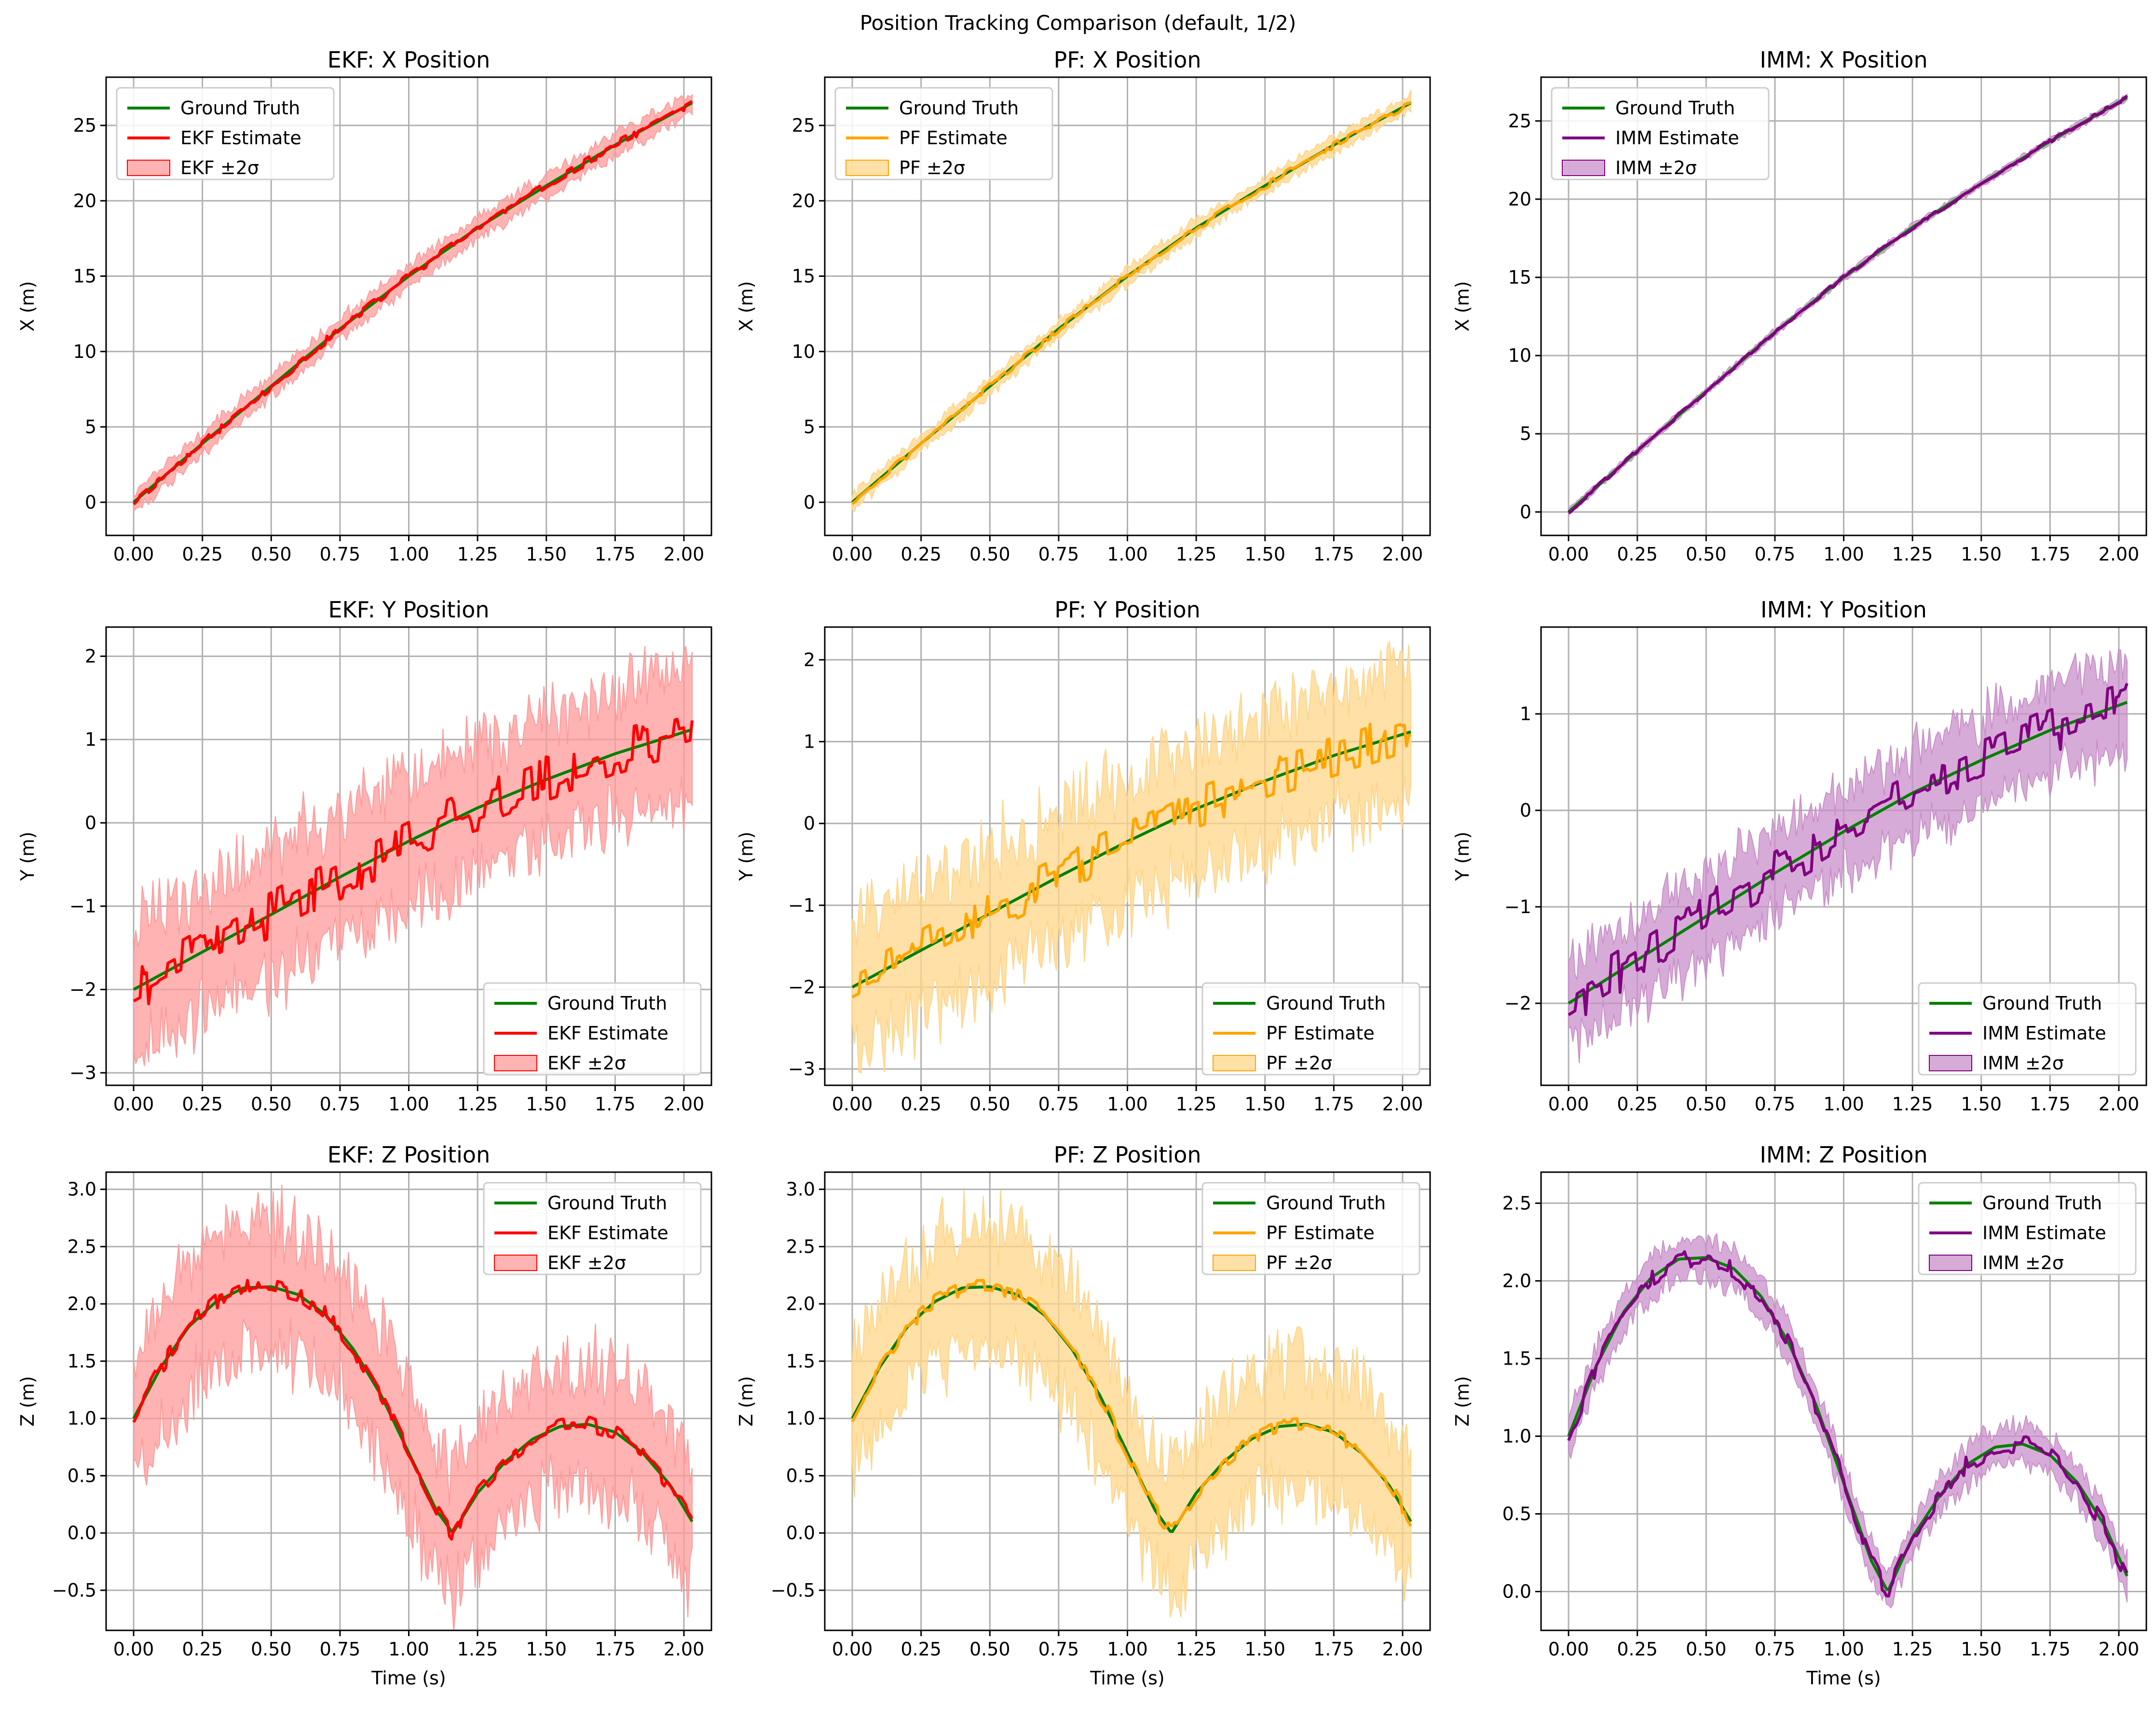 The height and width of the screenshot is (1709, 2156). I want to click on y-tick-label: −3, so click(801, 1069).